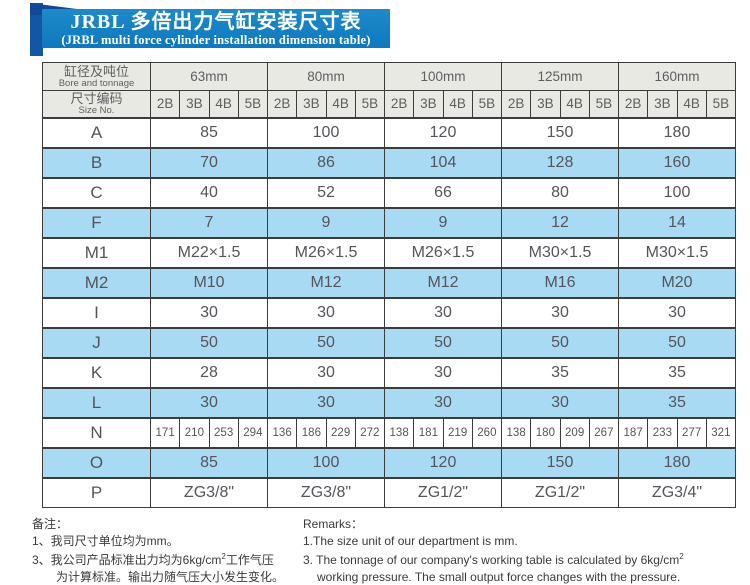  What do you see at coordinates (96, 71) in the screenshot?
I see `header-bore-cn: 缸径及吨位` at bounding box center [96, 71].